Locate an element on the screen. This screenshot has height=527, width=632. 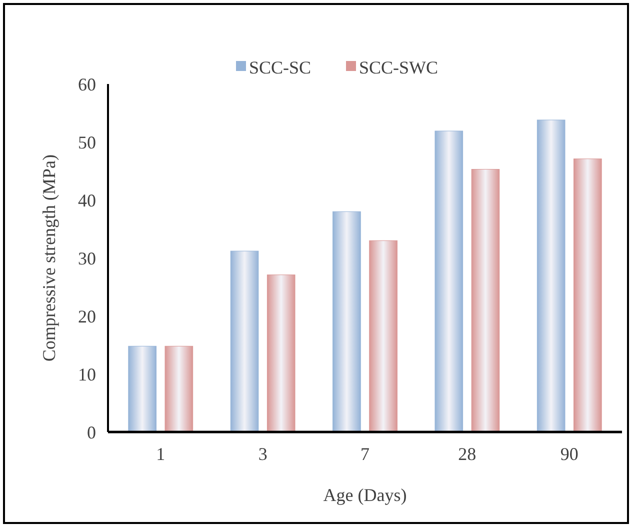
x-tick-label: 28 is located at coordinates (467, 454).